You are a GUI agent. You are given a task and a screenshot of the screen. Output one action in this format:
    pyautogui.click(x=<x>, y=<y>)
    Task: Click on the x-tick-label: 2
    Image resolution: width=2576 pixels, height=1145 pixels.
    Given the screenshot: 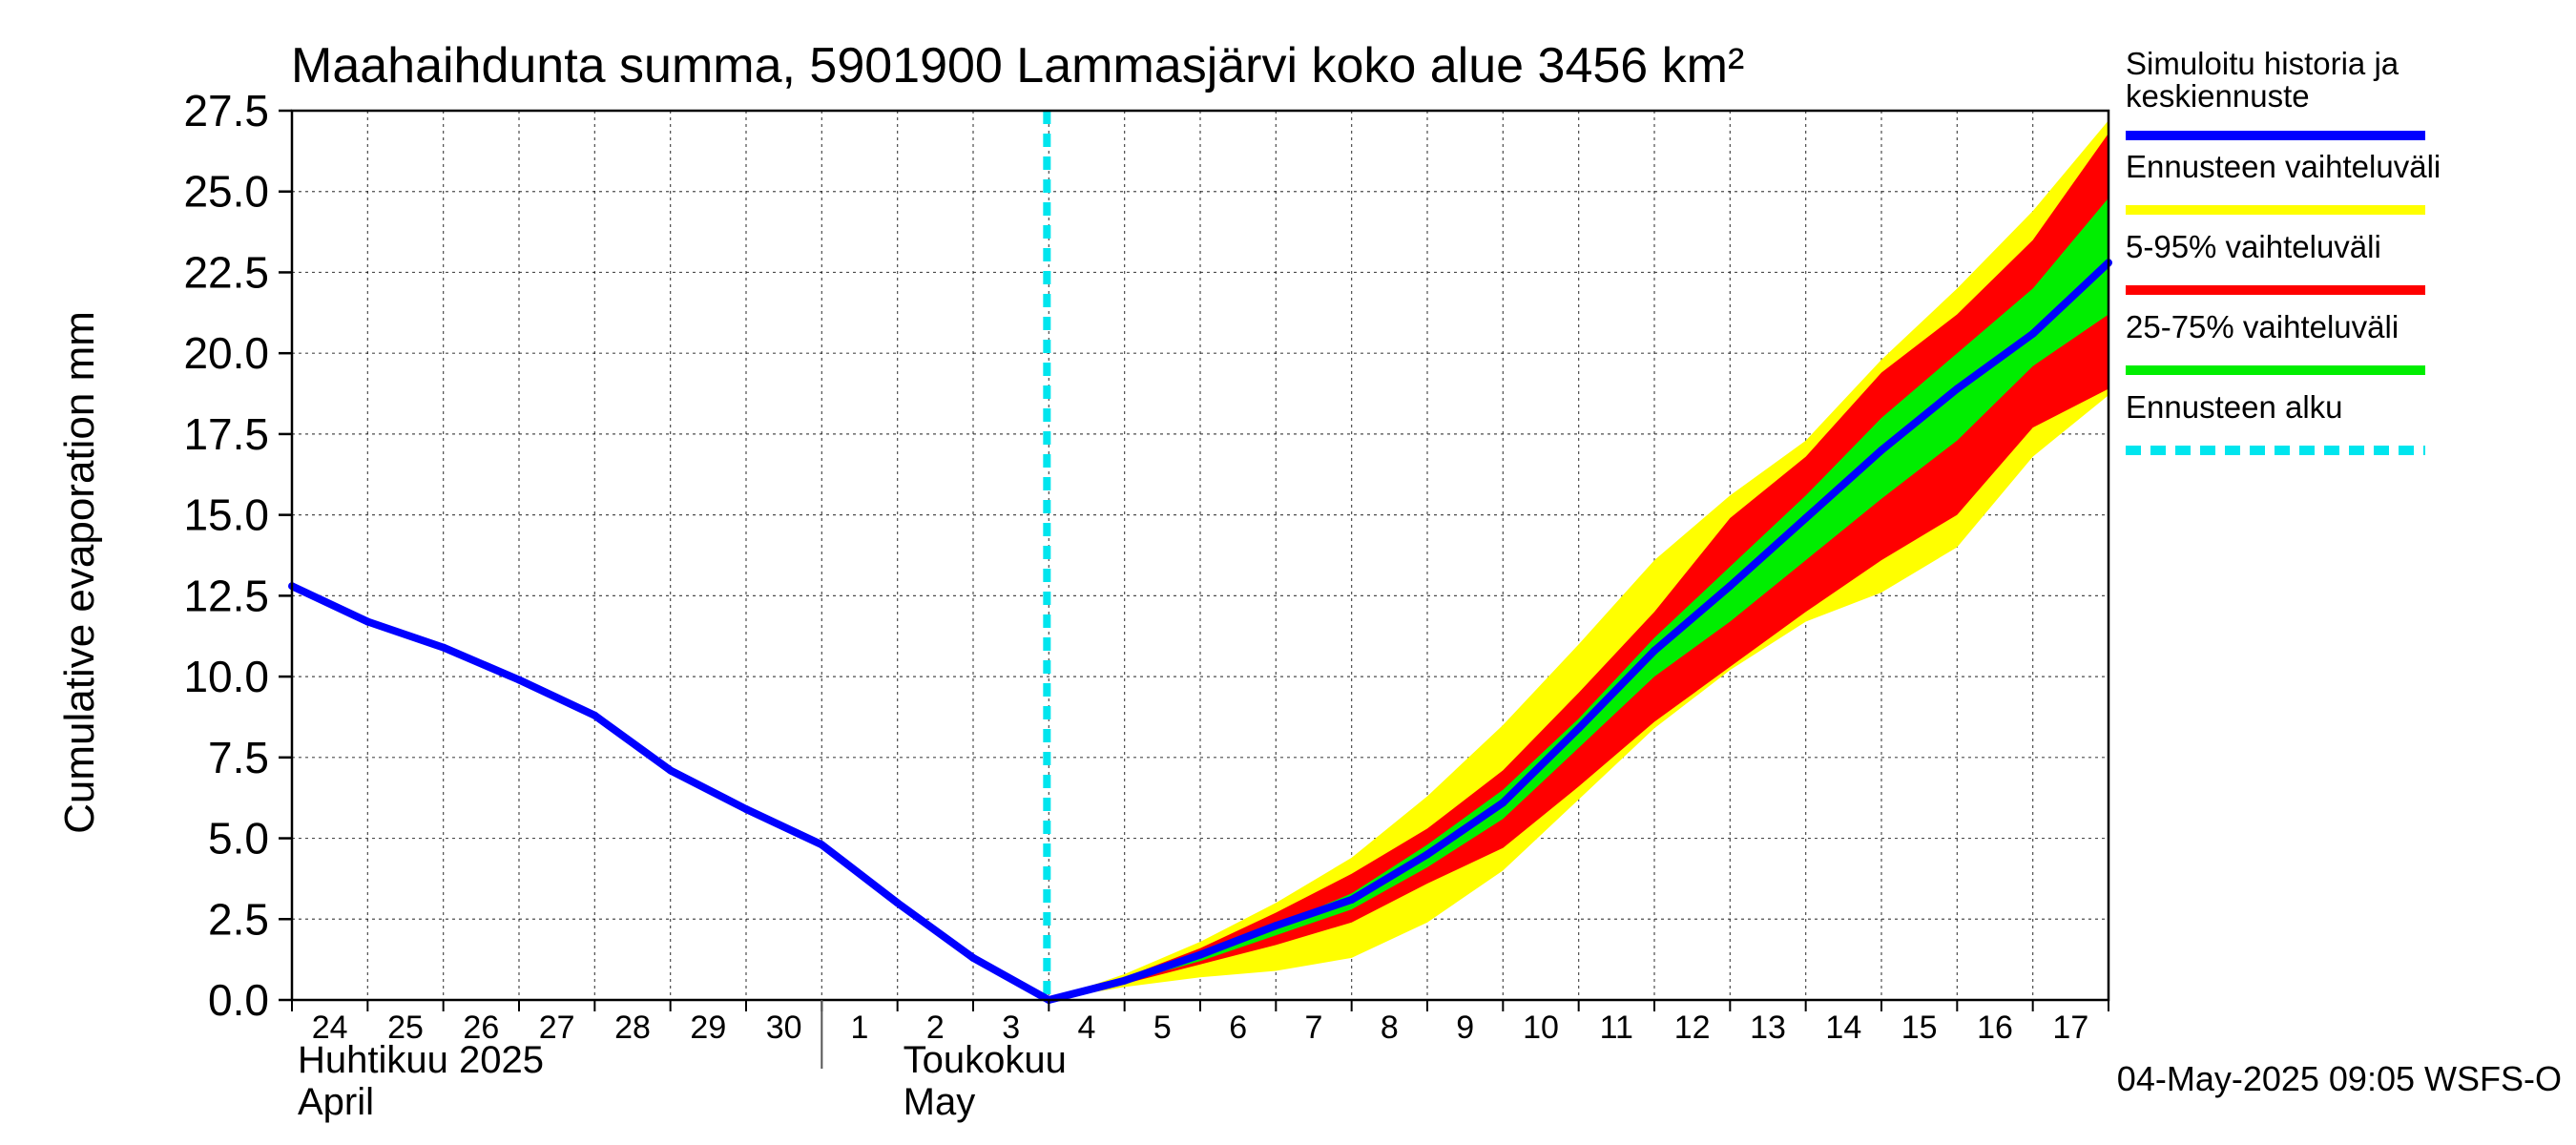 What is the action you would take?
    pyautogui.click(x=935, y=1028)
    